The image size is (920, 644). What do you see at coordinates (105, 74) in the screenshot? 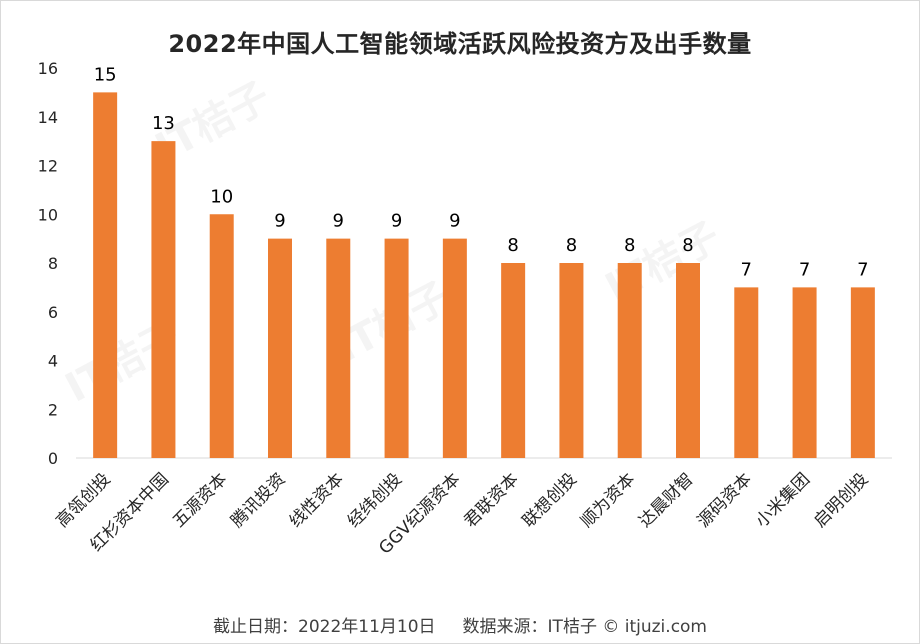
I see `data-label: 15` at bounding box center [105, 74].